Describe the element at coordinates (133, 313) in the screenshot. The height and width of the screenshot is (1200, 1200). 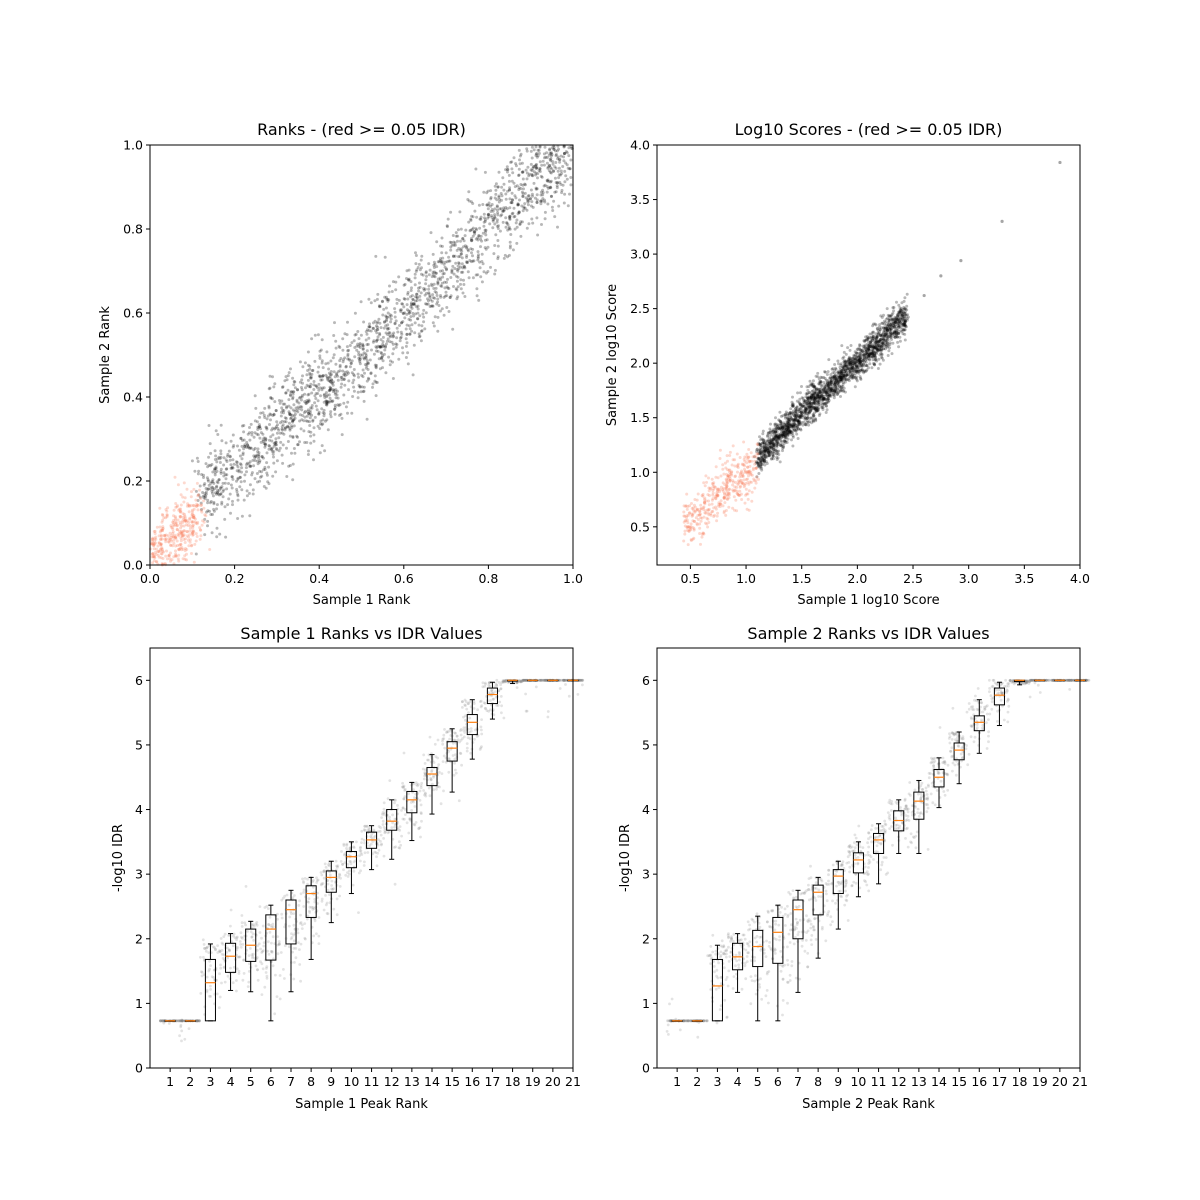
I see `y-tick-label: 0.6` at that location.